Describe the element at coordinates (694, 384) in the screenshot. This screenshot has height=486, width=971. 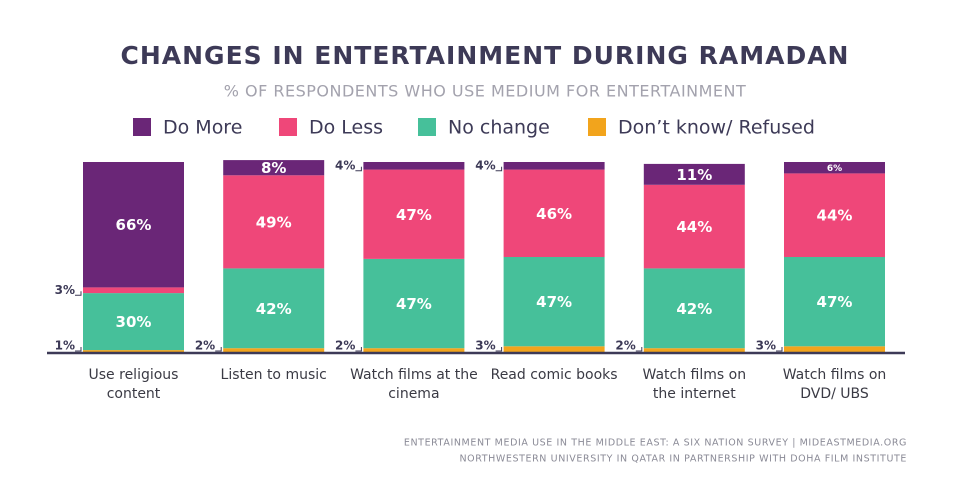
I see `x-tick-label: Watch films on the internet` at that location.